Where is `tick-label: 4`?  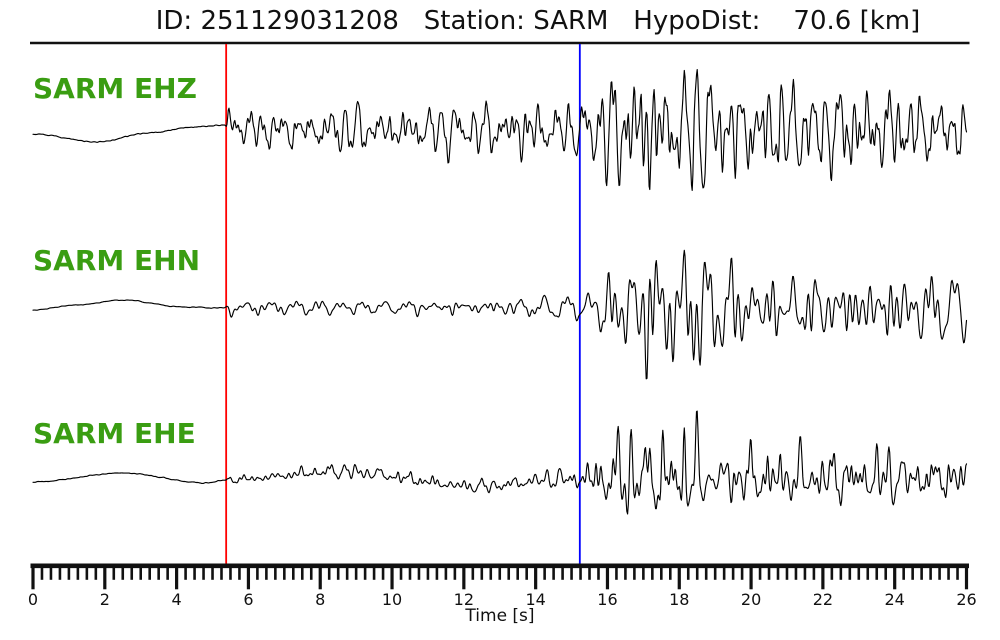
tick-label: 4 is located at coordinates (177, 599).